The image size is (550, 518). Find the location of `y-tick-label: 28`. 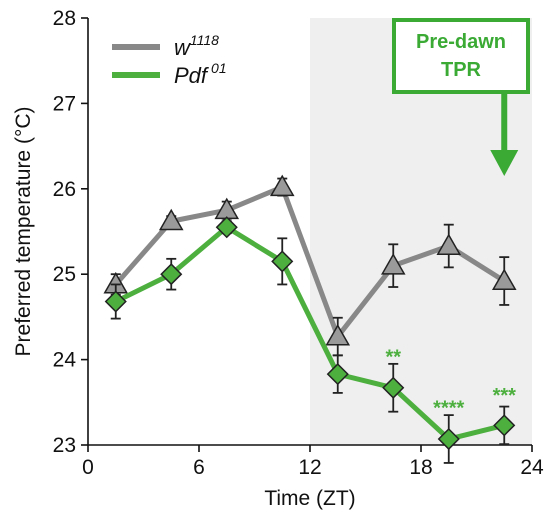

y-tick-label: 28 is located at coordinates (64, 18).